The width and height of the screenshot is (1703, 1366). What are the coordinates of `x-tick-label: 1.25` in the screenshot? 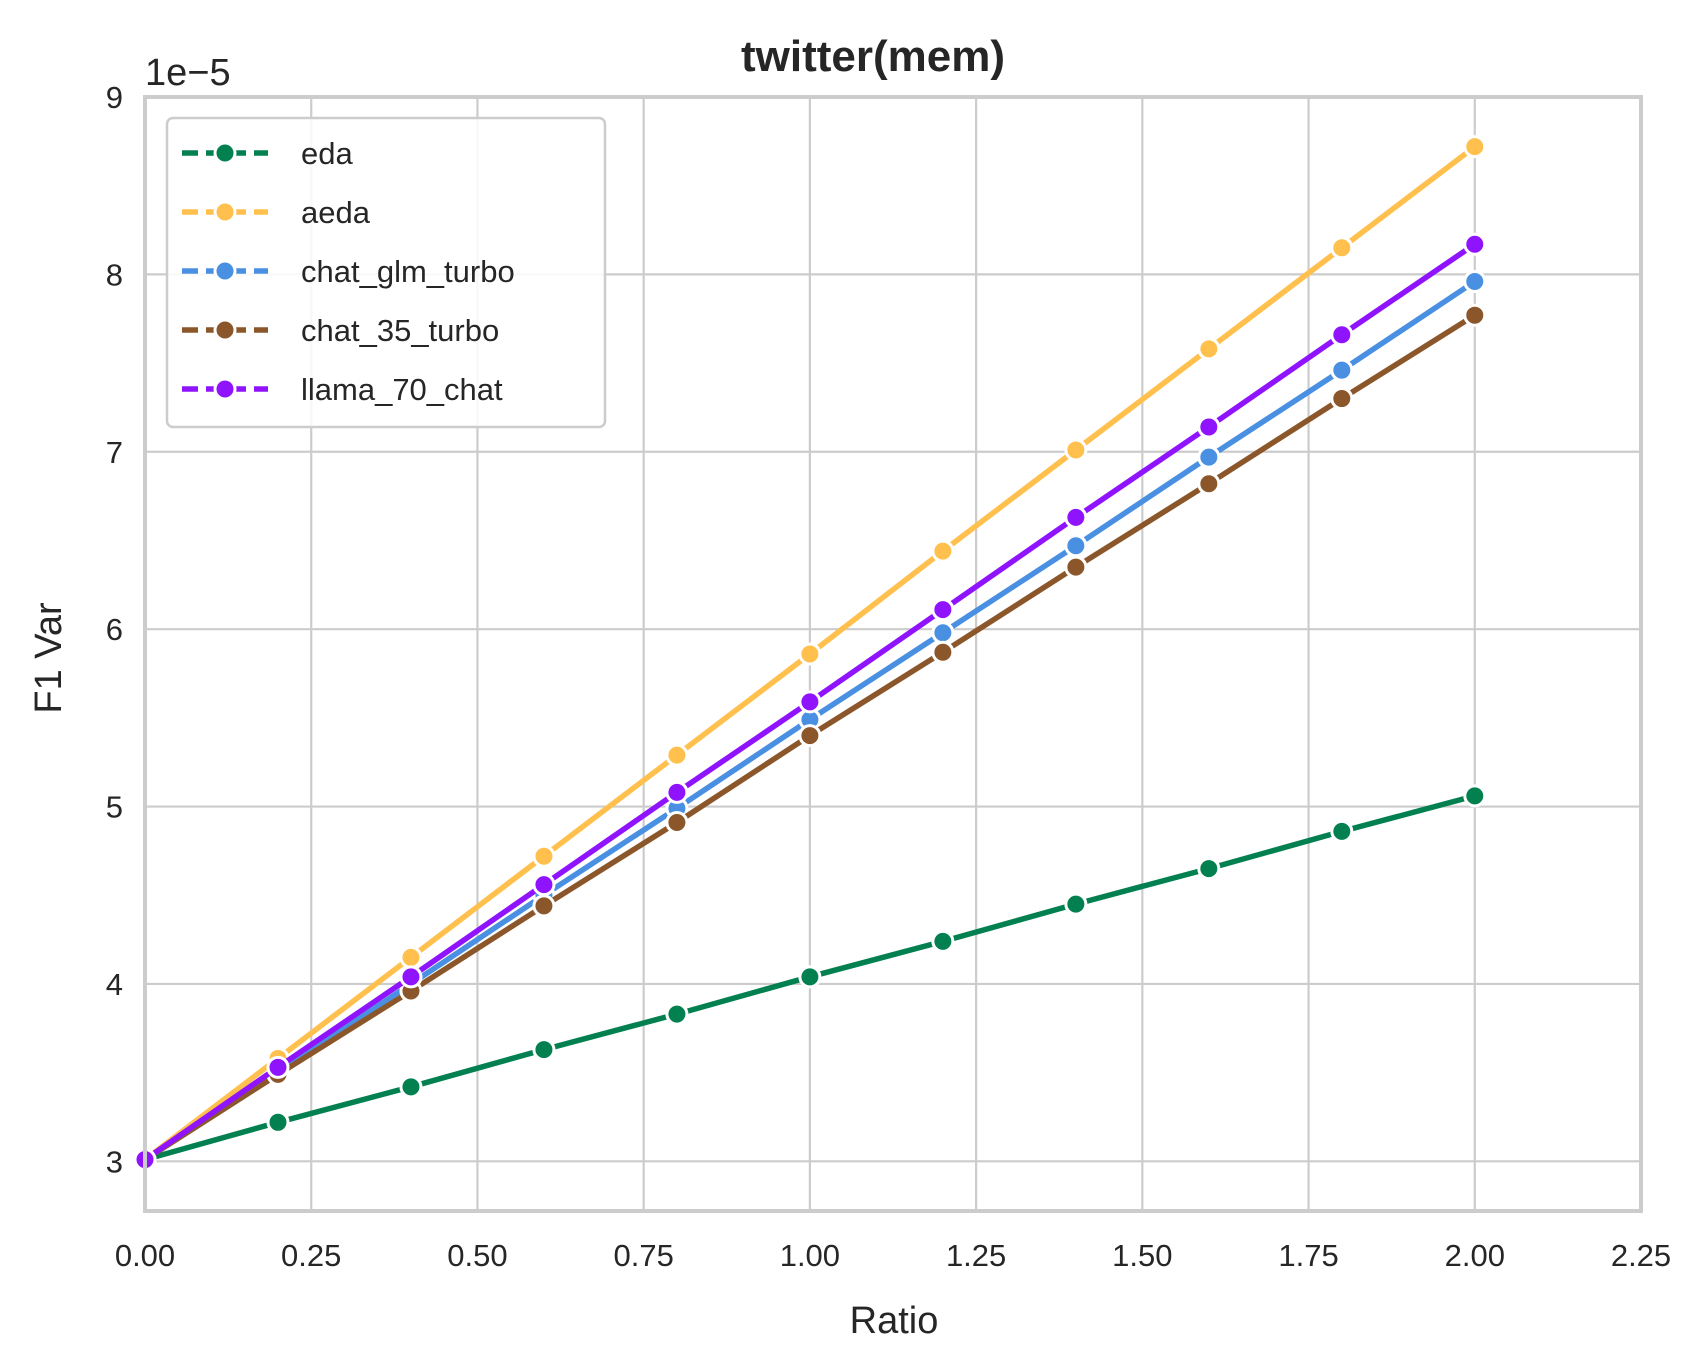 It's located at (976, 1255).